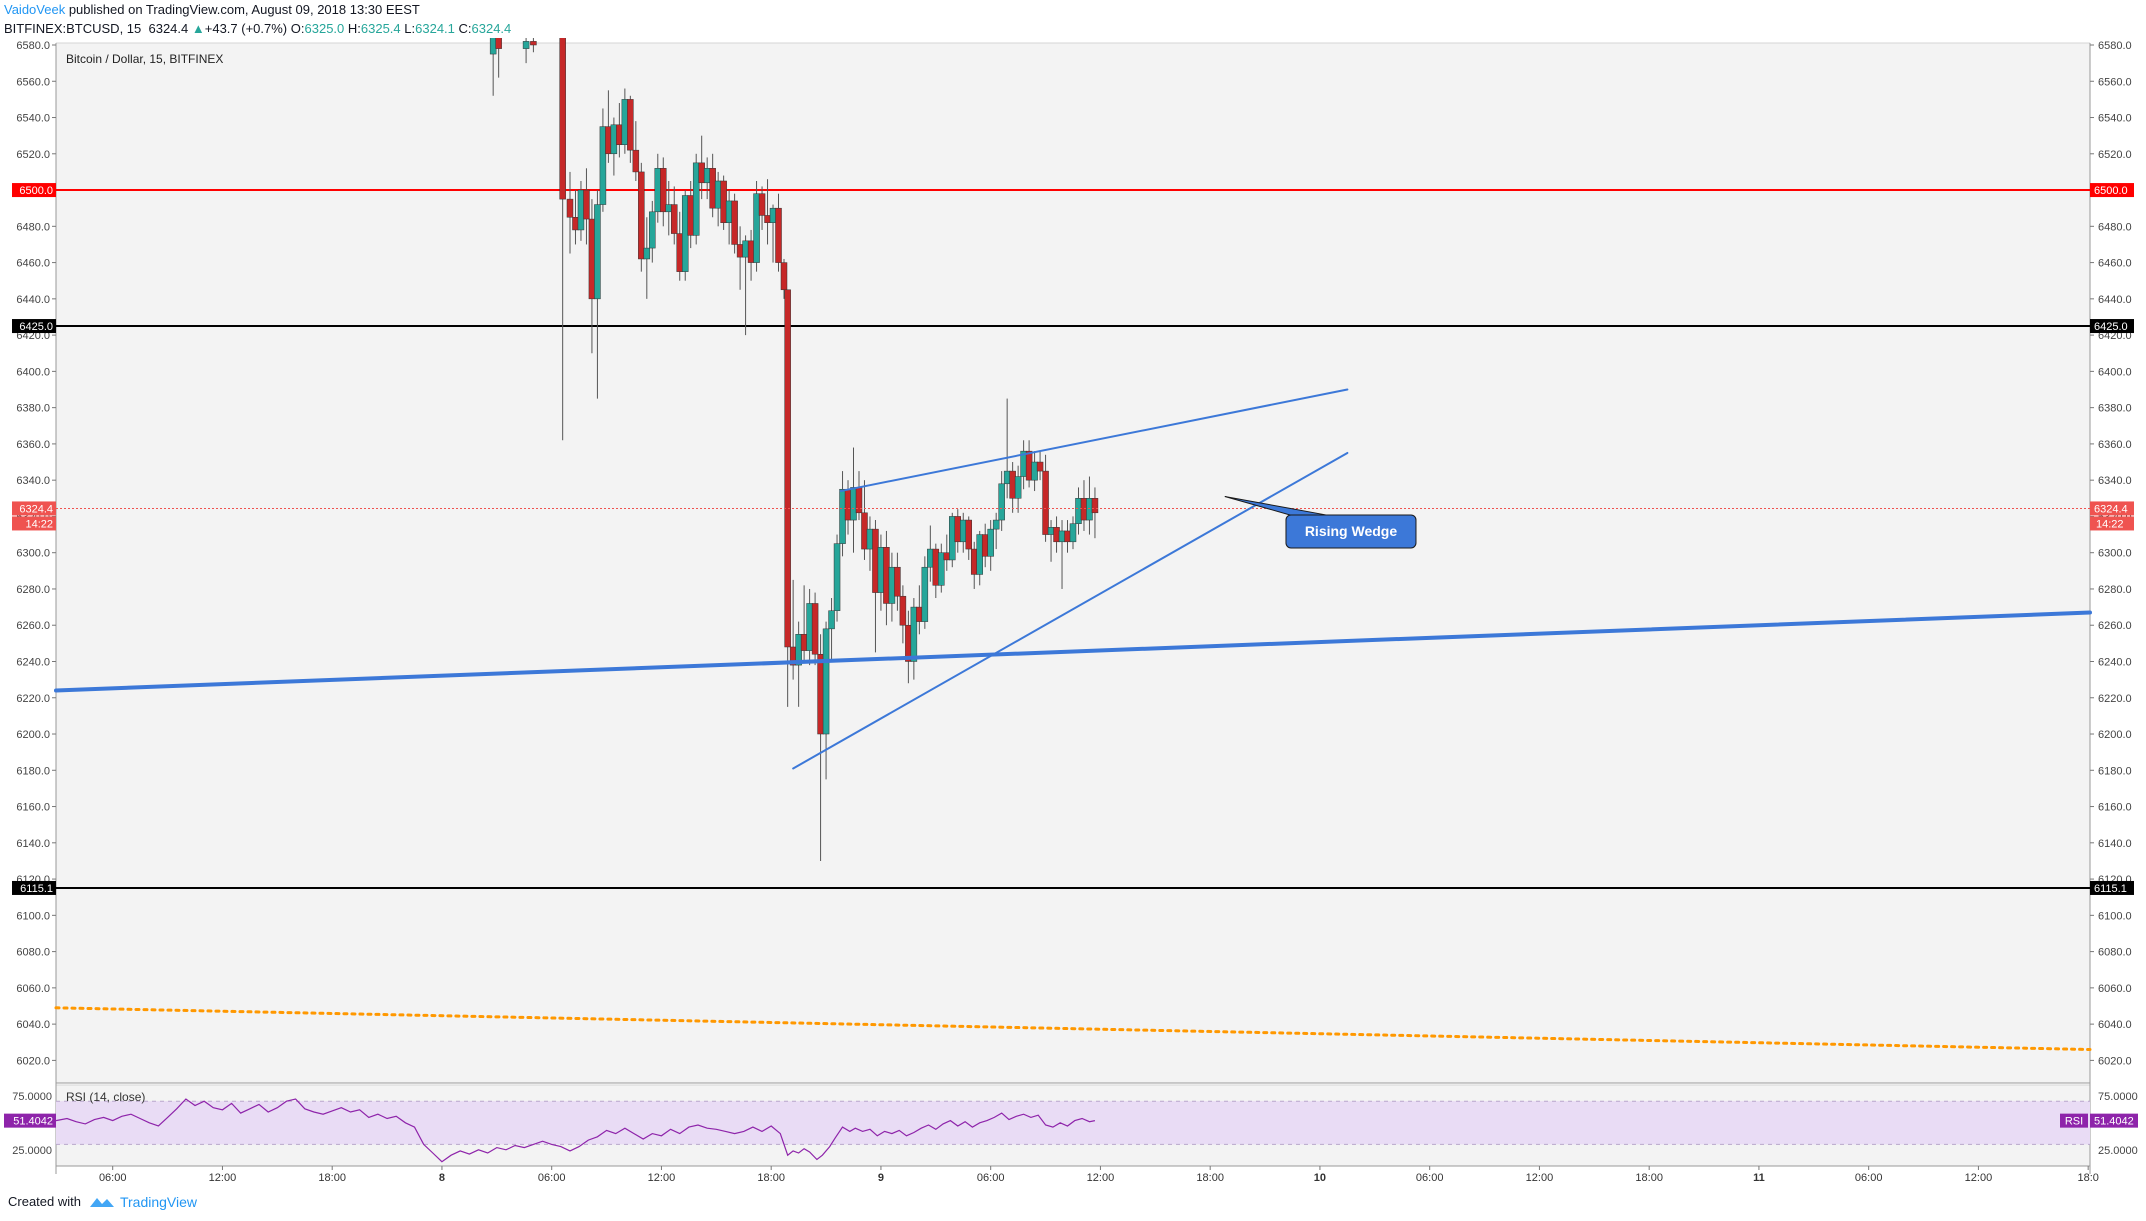 The height and width of the screenshot is (1221, 2146). I want to click on y-tick-label-right: 6240.0, so click(2115, 662).